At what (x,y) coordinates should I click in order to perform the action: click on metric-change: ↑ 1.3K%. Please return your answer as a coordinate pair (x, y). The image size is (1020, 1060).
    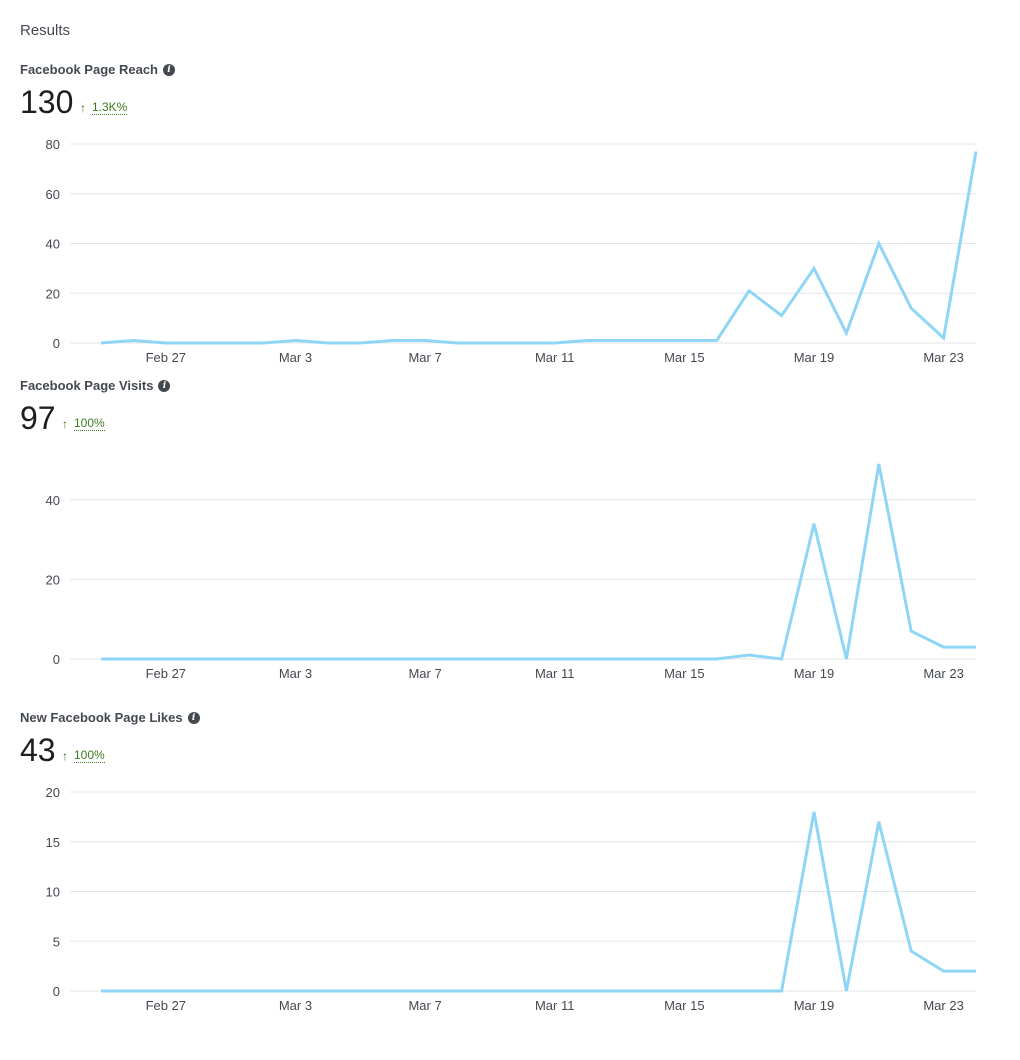
    Looking at the image, I should click on (104, 107).